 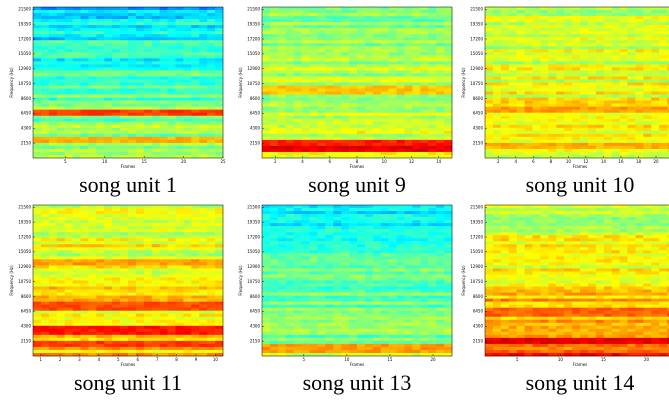 What do you see at coordinates (24, 9) in the screenshot?
I see `y-tick-label: 21500` at bounding box center [24, 9].